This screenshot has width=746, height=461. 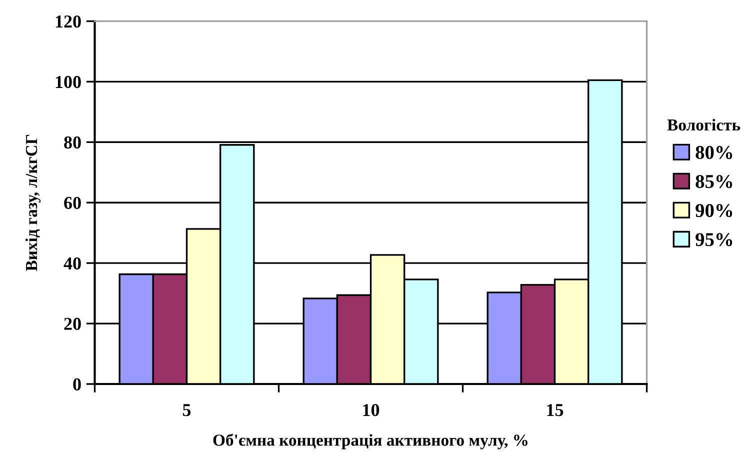 What do you see at coordinates (714, 181) in the screenshot?
I see `legend-label: 85%` at bounding box center [714, 181].